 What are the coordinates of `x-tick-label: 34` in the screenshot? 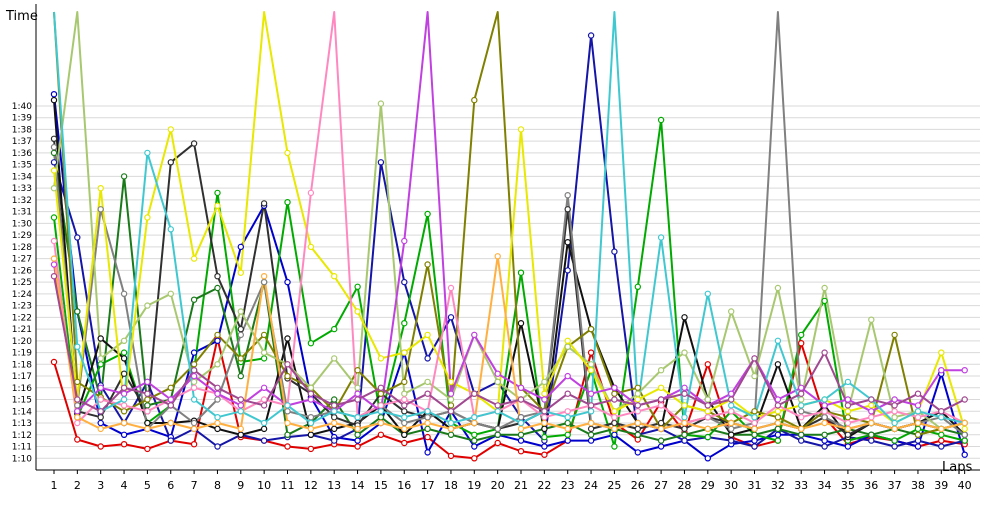 It's located at (825, 485).